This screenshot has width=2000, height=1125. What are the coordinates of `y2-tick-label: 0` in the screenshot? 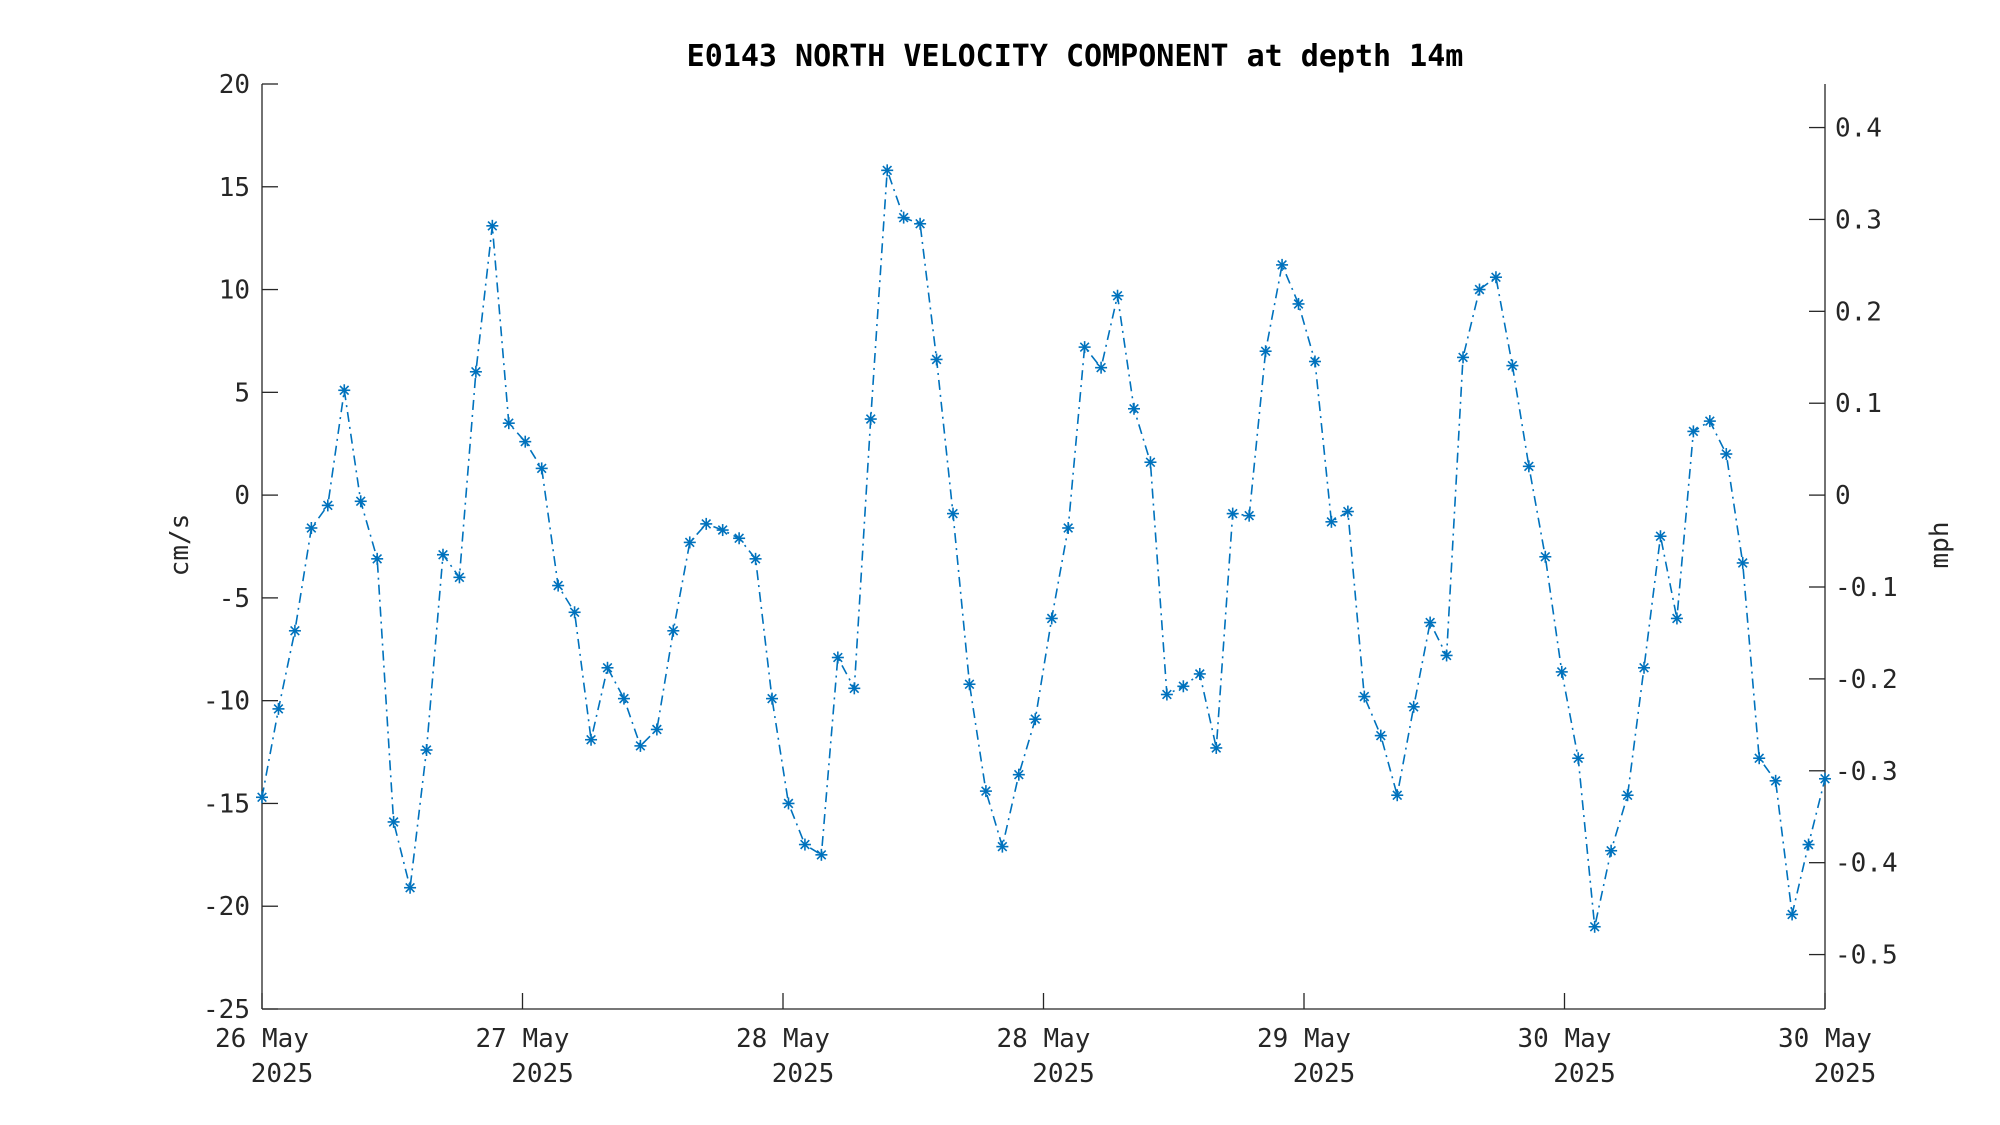 It's located at (1843, 496).